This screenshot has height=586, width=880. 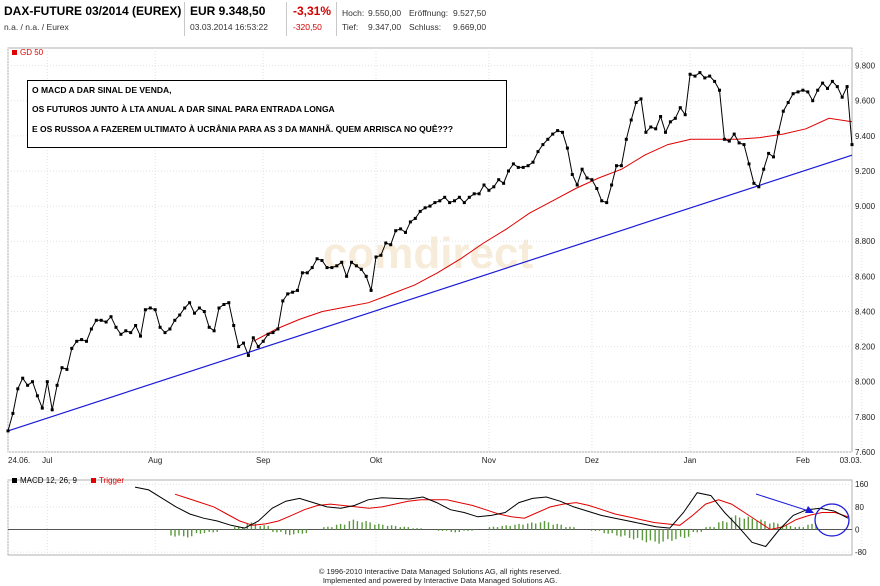 What do you see at coordinates (376, 460) in the screenshot?
I see `x-tick-label: Okt` at bounding box center [376, 460].